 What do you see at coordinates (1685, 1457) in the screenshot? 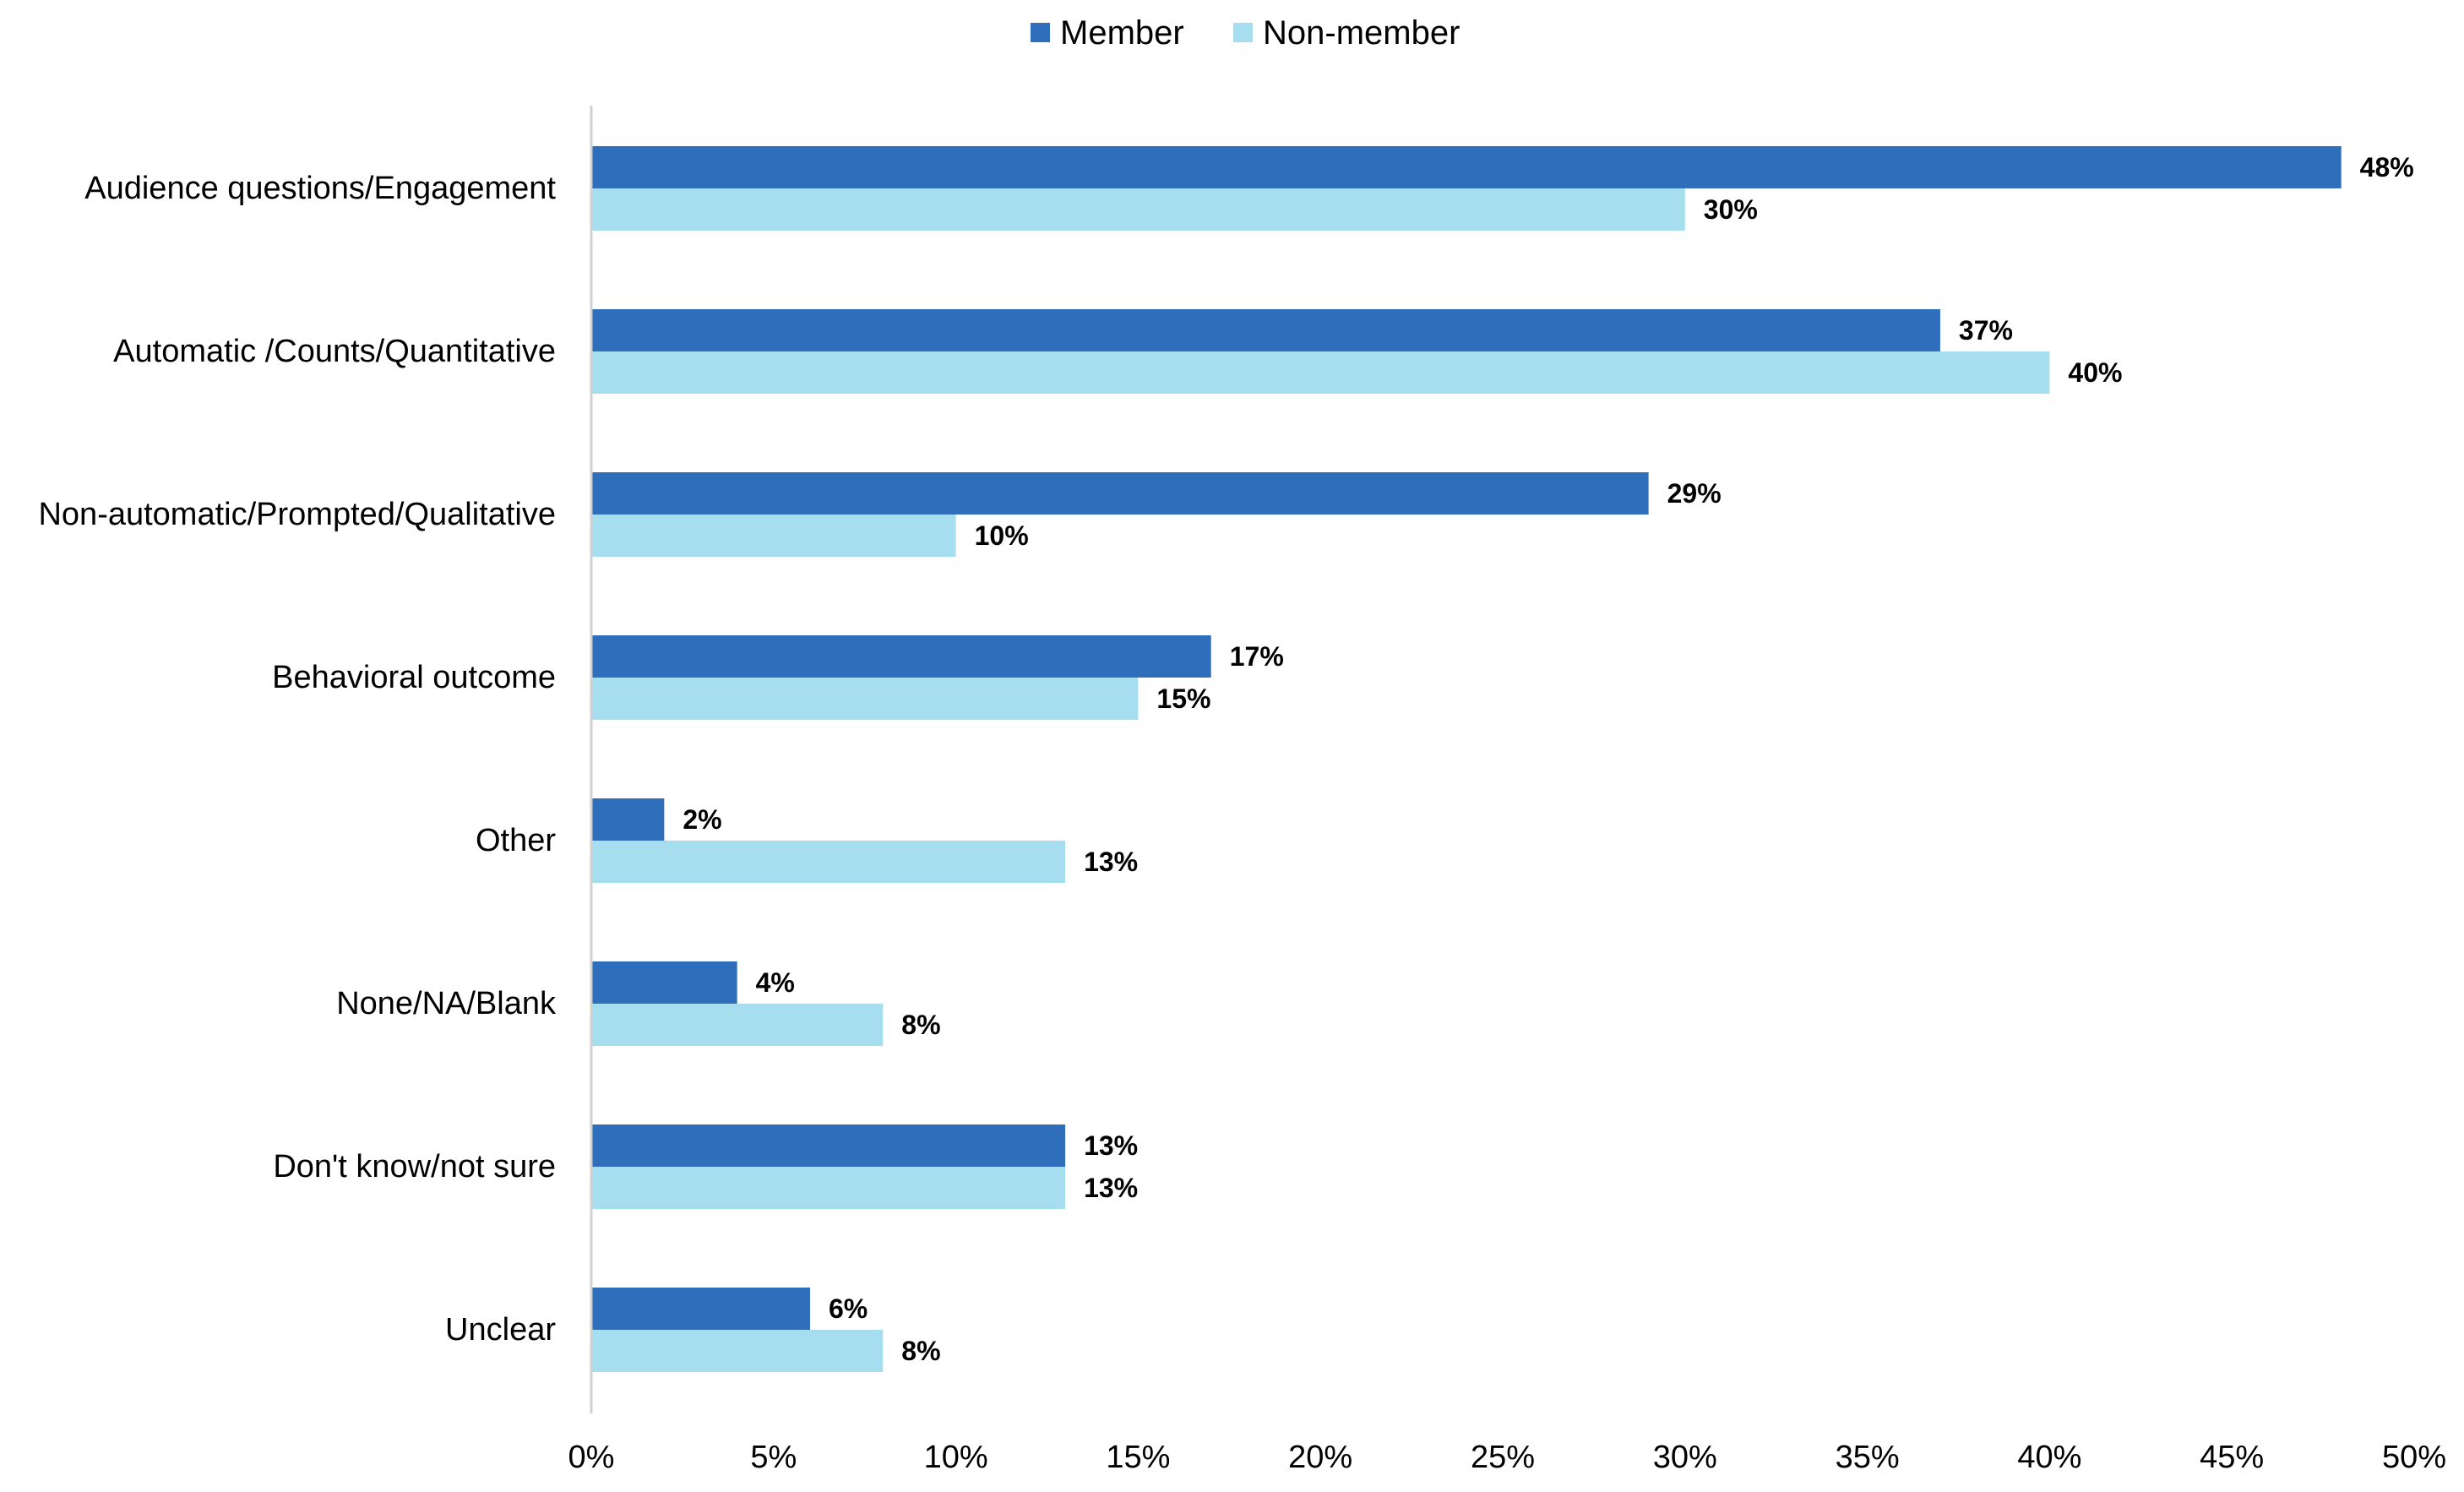
I see `x-tick-label: 30%` at bounding box center [1685, 1457].